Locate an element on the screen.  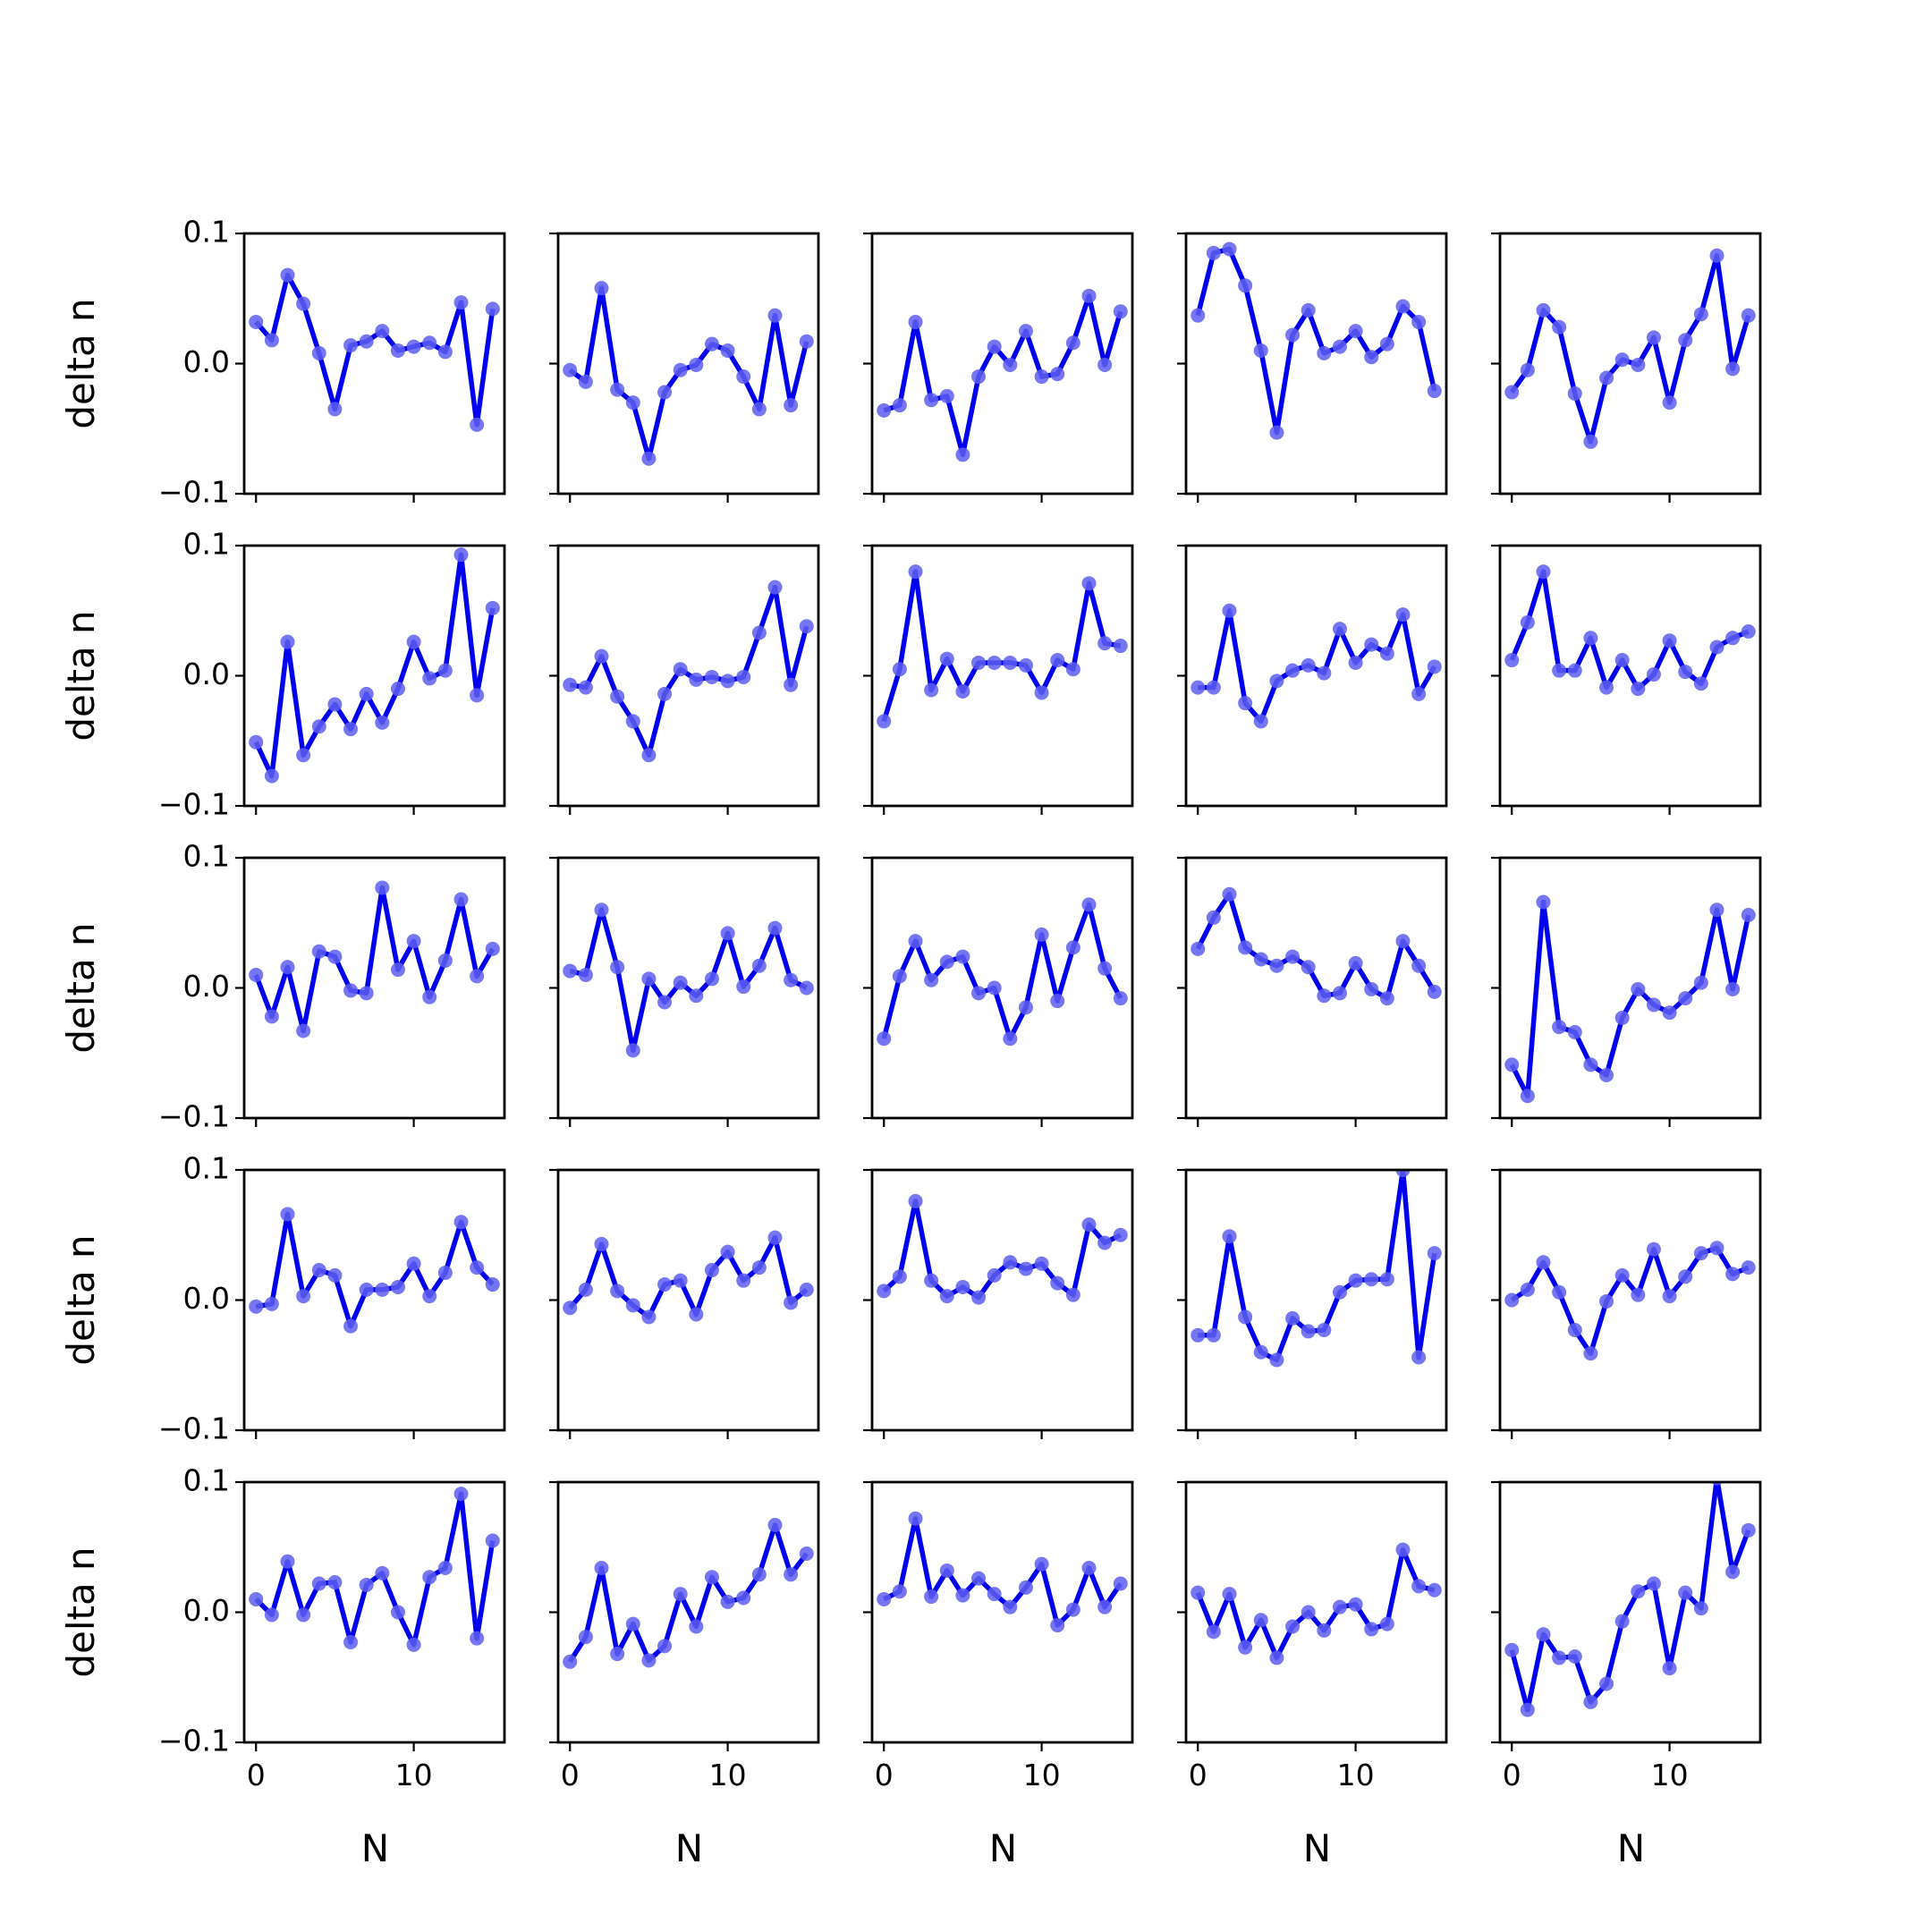
subplot-r5-c4: 0 10N is located at coordinates (1312, 1675).